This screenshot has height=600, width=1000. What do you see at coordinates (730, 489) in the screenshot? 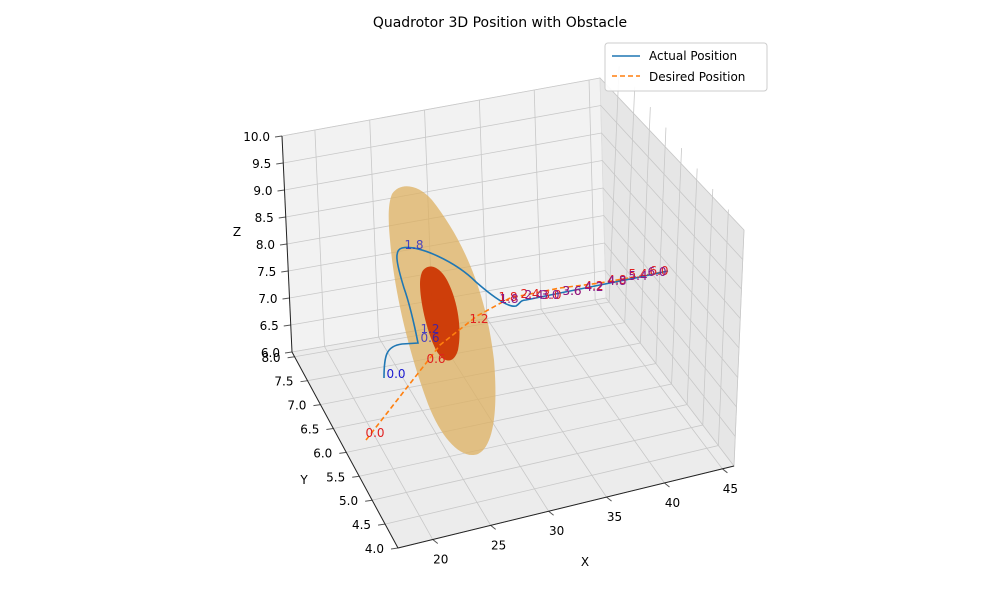
I see `x-tick-label: 45` at bounding box center [730, 489].